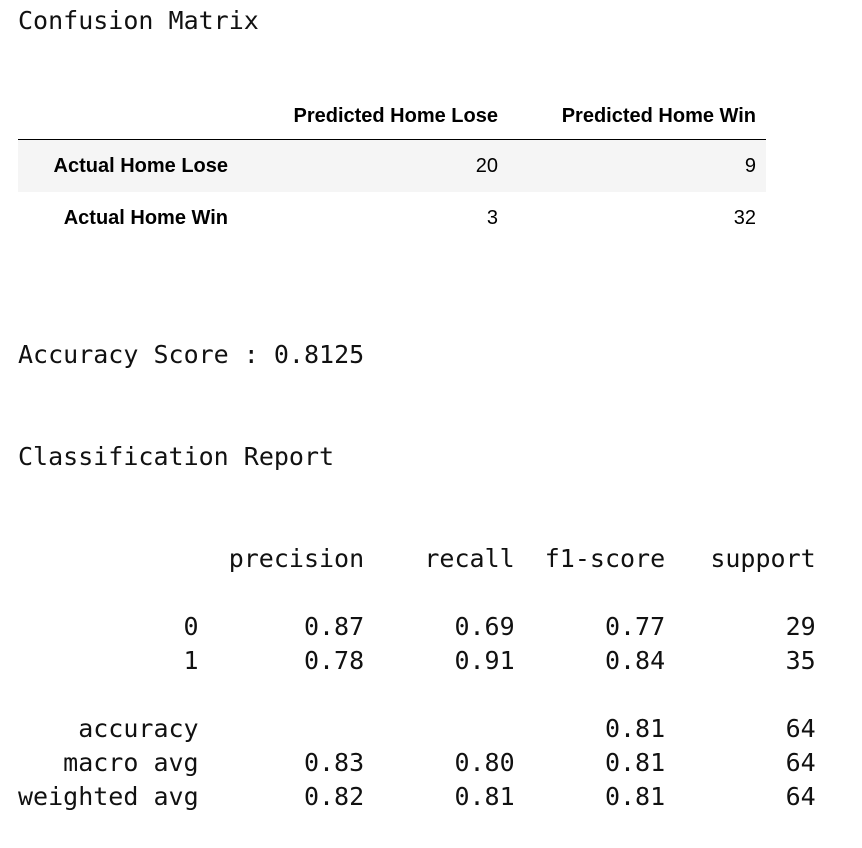 The width and height of the screenshot is (862, 848). I want to click on row-header: Actual Home Lose, so click(140, 165).